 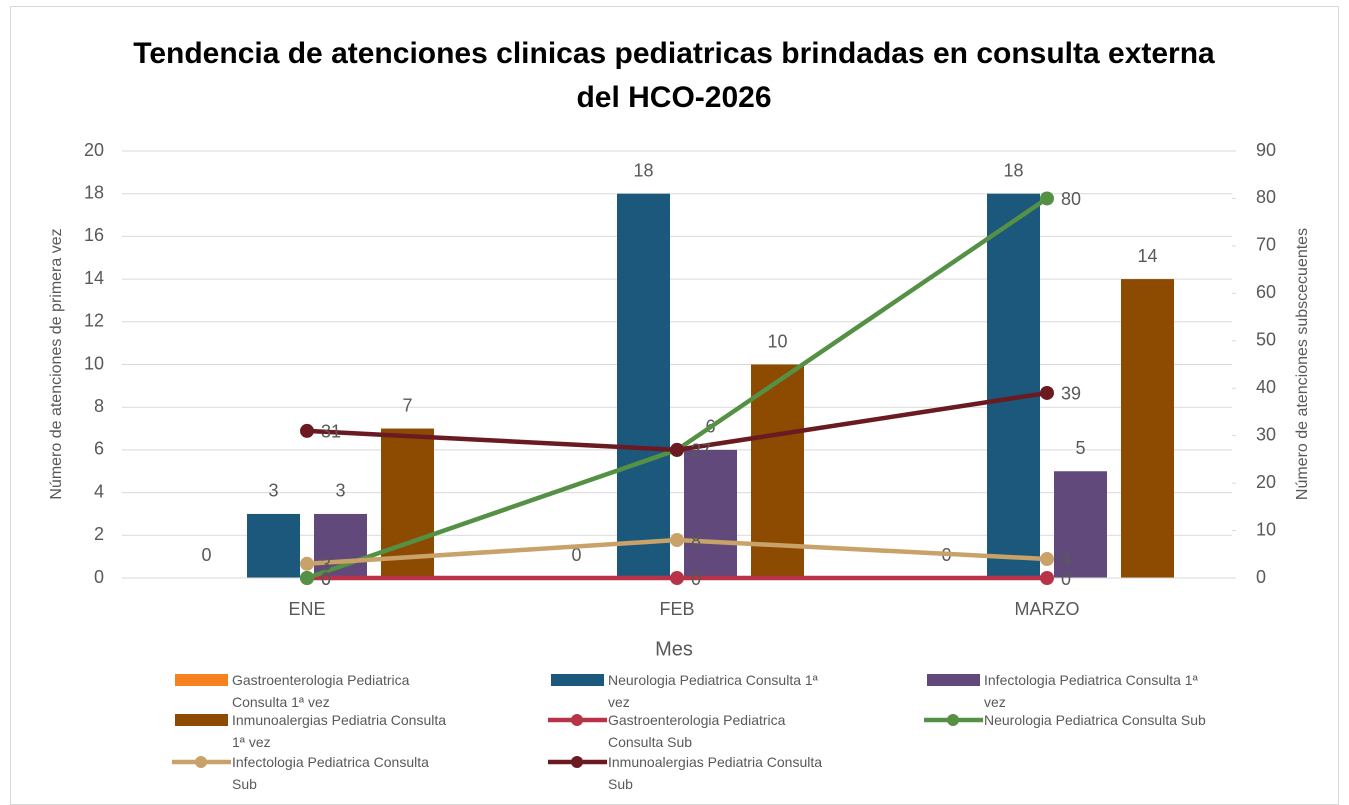 What do you see at coordinates (715, 773) in the screenshot?
I see `legend-label: Inmunoalergias Pediatria Consulta Sub` at bounding box center [715, 773].